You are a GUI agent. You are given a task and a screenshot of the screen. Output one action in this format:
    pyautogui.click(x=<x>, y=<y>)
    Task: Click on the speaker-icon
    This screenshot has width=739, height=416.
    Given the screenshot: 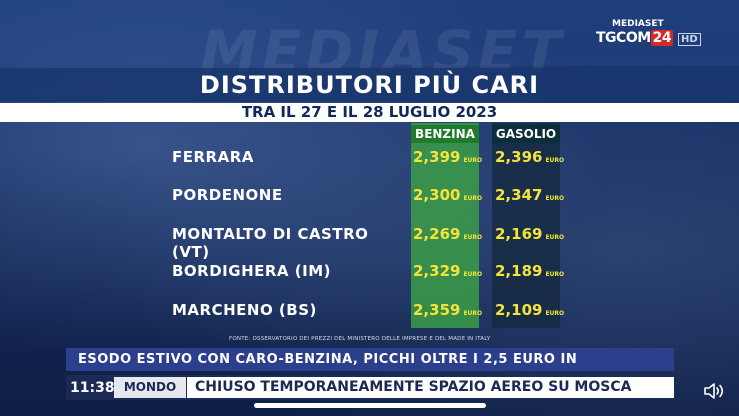 What is the action you would take?
    pyautogui.click(x=716, y=391)
    